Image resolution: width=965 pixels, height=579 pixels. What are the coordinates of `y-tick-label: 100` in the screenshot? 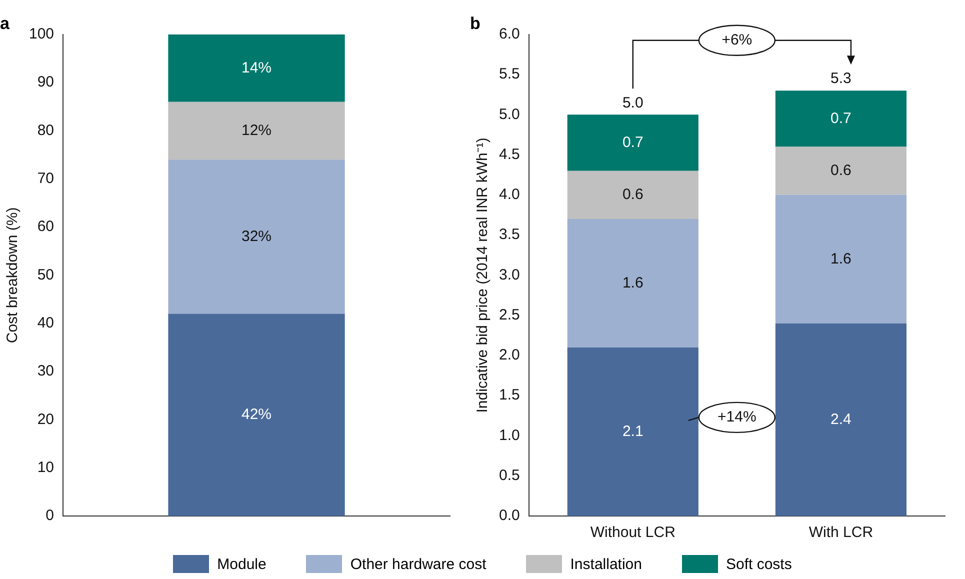 It's located at (41, 34).